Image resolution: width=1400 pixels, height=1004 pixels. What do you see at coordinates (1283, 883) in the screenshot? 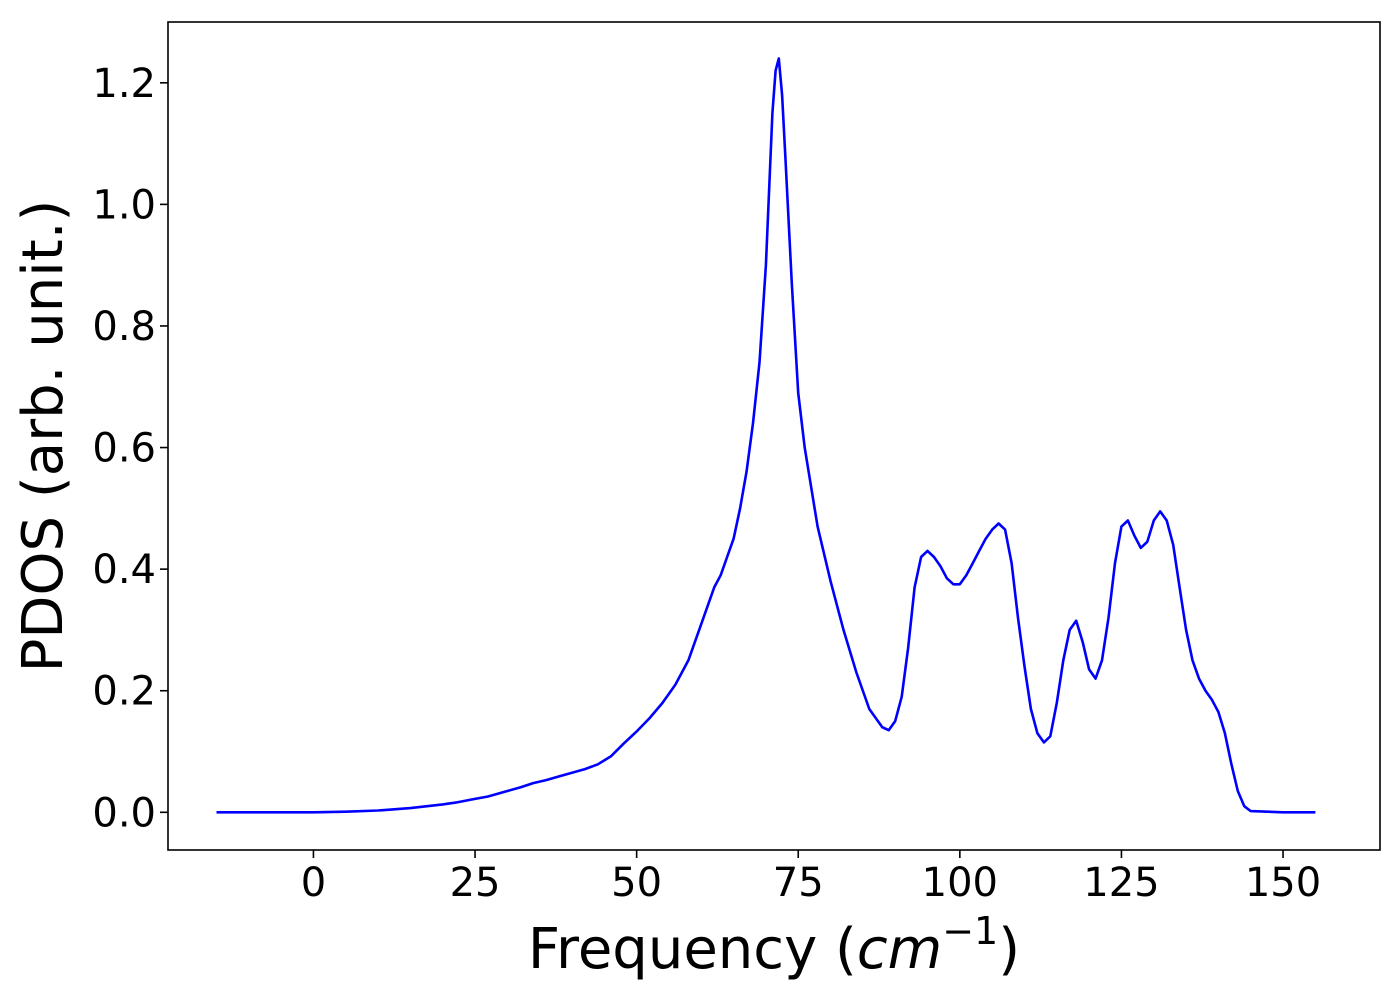
I see `x-tick-label: 150` at bounding box center [1283, 883].